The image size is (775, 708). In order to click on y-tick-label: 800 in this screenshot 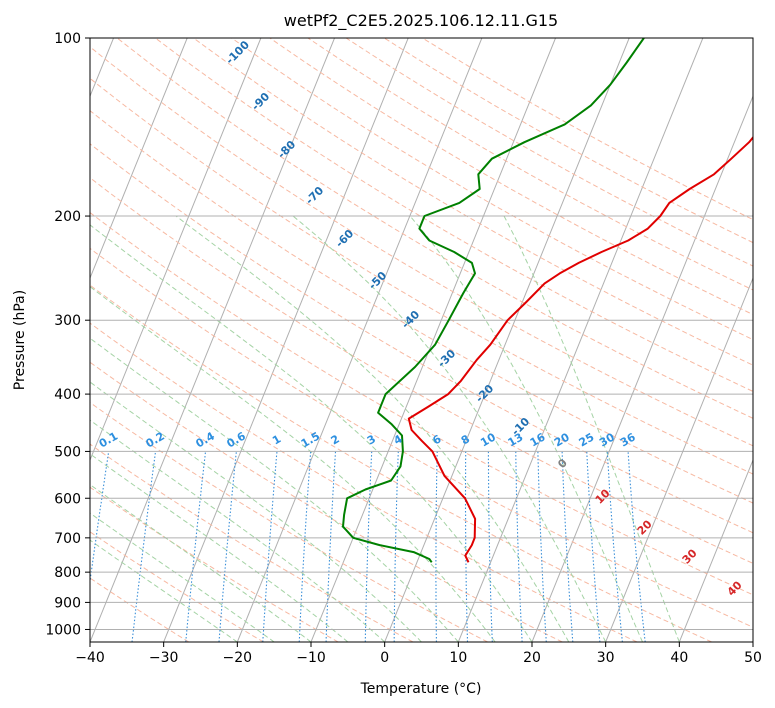, I will do `click(67, 573)`.